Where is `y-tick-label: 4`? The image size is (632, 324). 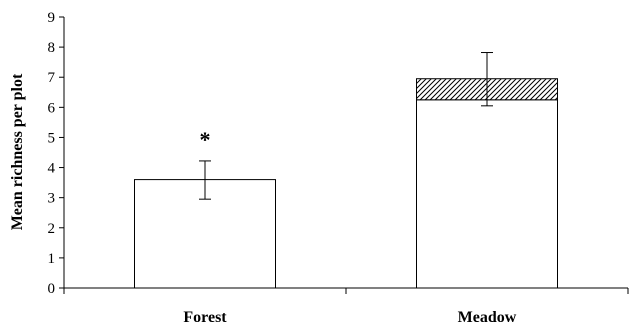
y-tick-label: 4 is located at coordinates (52, 169).